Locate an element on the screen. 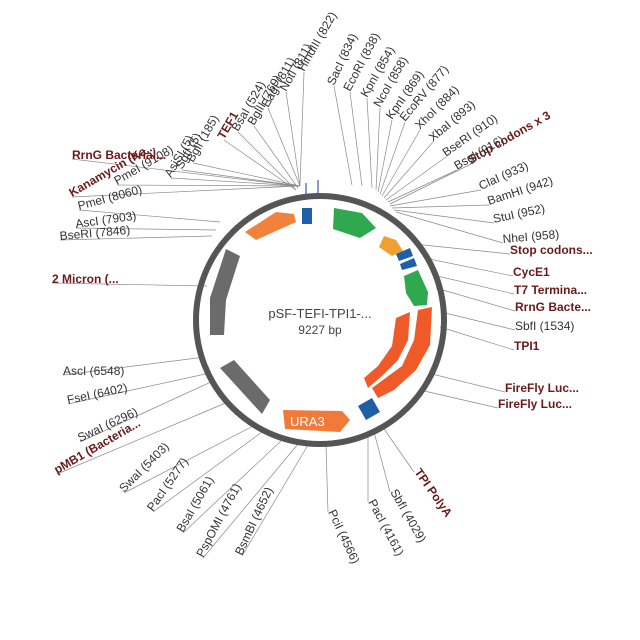 The width and height of the screenshot is (640, 640). tpi1-leader-line is located at coordinates (477, 338).